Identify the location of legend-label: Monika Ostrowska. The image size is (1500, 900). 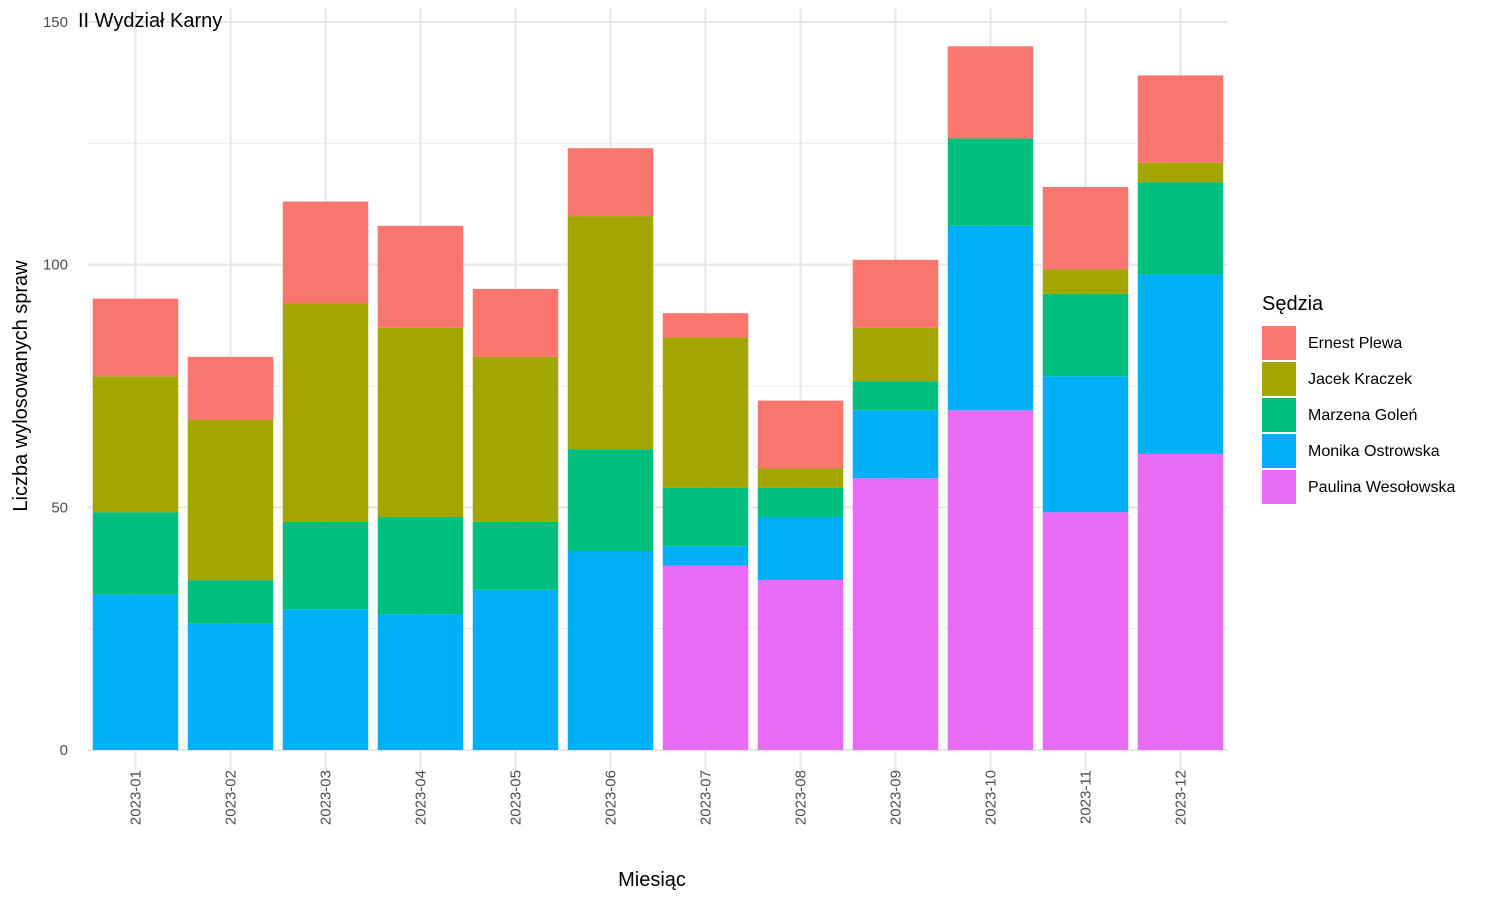
(1374, 451).